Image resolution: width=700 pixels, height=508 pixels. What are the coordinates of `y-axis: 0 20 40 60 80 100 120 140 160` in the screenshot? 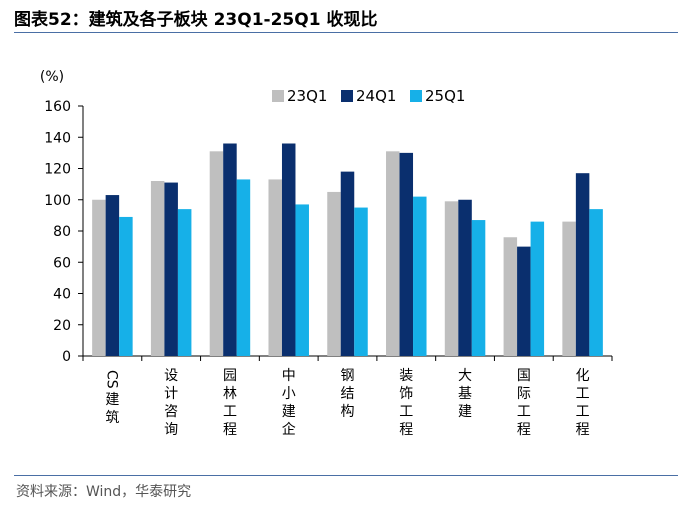 It's located at (64, 232).